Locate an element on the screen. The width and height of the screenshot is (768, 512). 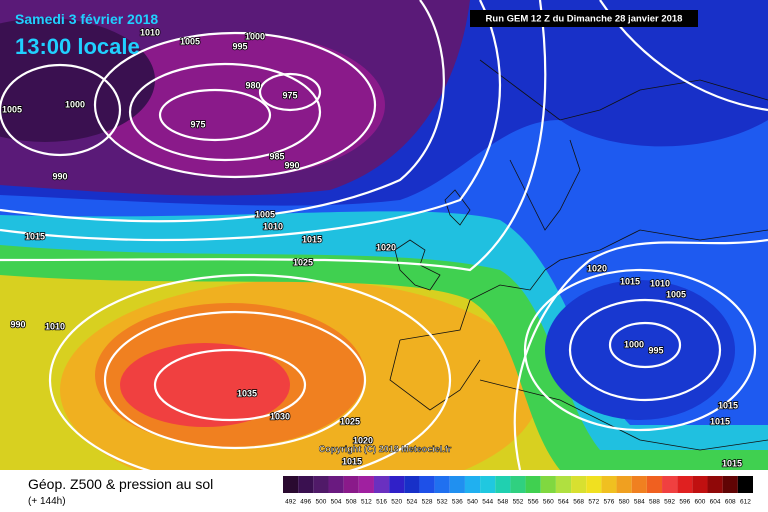
scale-label: 556 is located at coordinates (533, 502).